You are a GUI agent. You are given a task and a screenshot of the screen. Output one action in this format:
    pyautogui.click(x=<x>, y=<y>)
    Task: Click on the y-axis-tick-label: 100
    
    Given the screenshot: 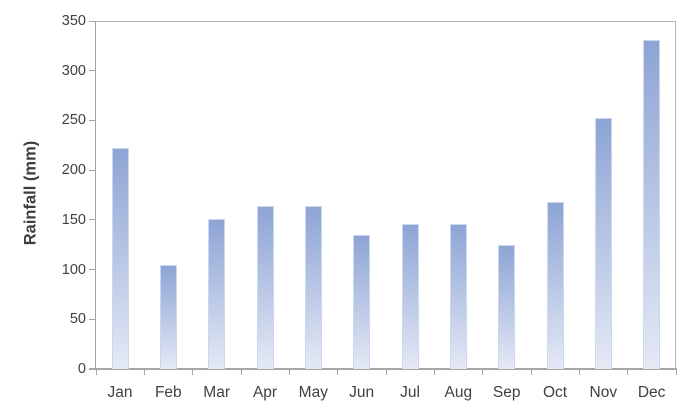 What is the action you would take?
    pyautogui.click(x=73, y=269)
    